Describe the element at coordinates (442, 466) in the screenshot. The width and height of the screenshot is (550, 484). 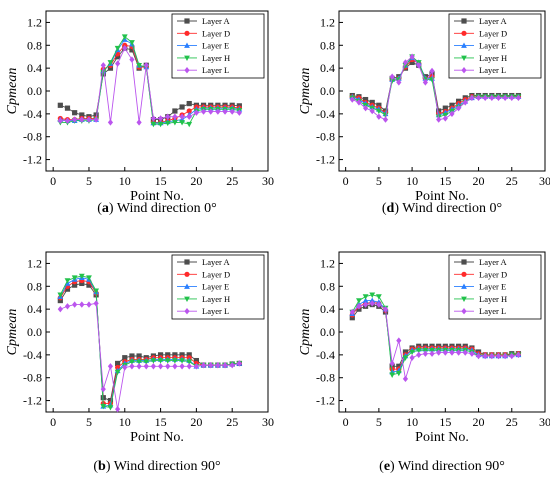
I see `panel-caption: (e) Wind direction 90°` at that location.